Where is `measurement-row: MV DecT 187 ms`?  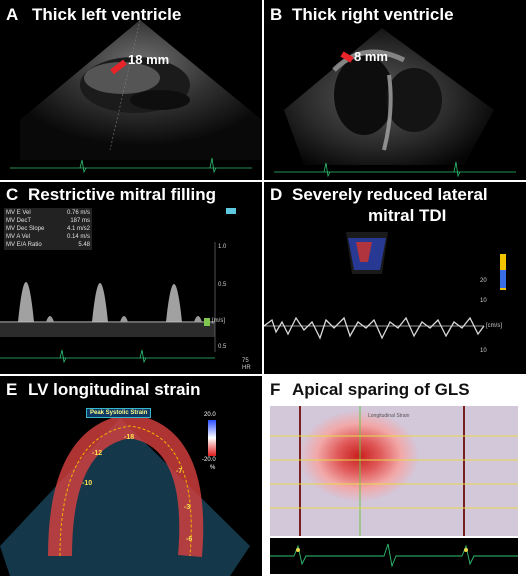 measurement-row: MV DecT 187 ms is located at coordinates (48, 221).